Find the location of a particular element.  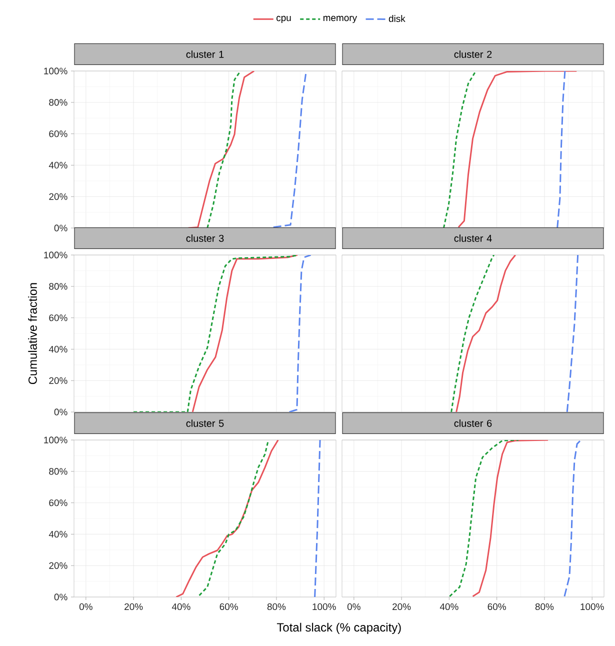

chart-title: cluster 1 is located at coordinates (205, 54).